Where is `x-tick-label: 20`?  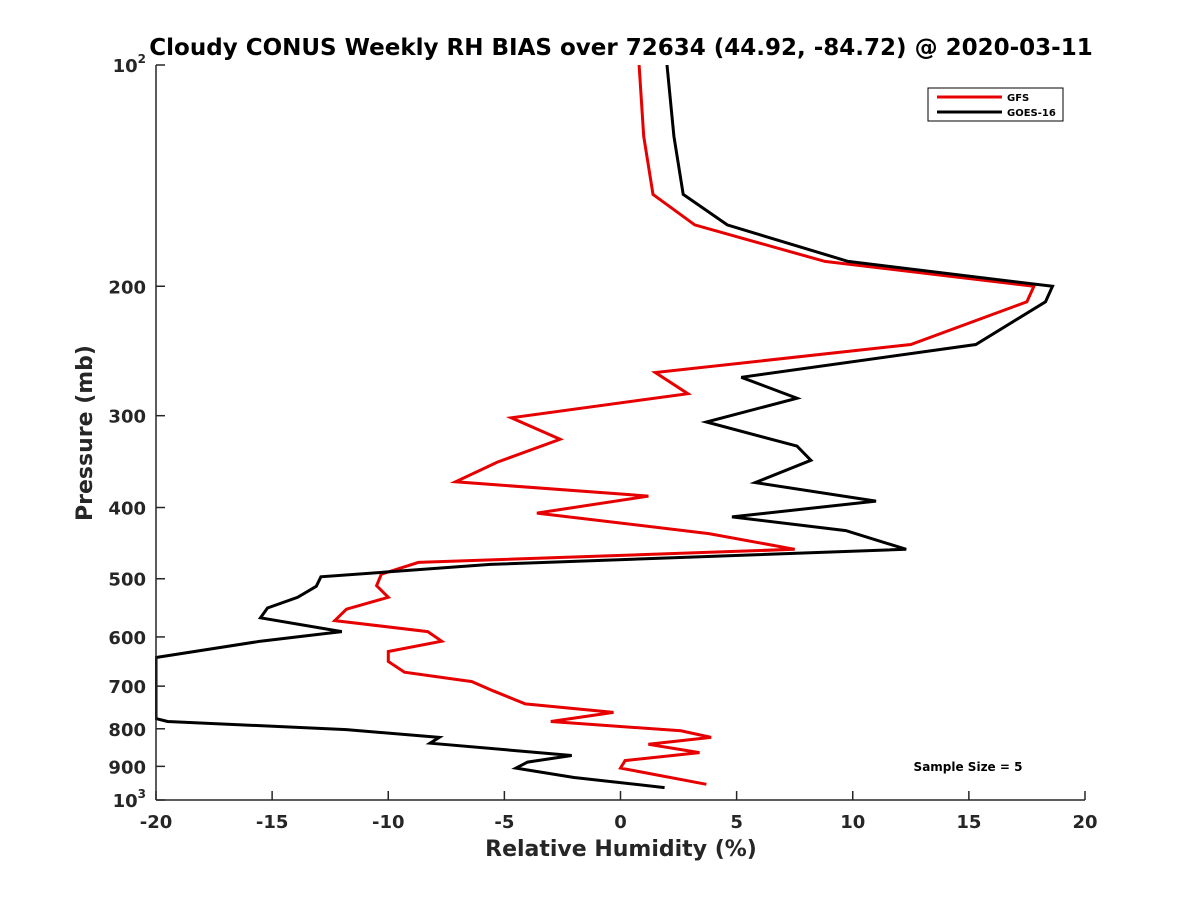 x-tick-label: 20 is located at coordinates (1084, 822).